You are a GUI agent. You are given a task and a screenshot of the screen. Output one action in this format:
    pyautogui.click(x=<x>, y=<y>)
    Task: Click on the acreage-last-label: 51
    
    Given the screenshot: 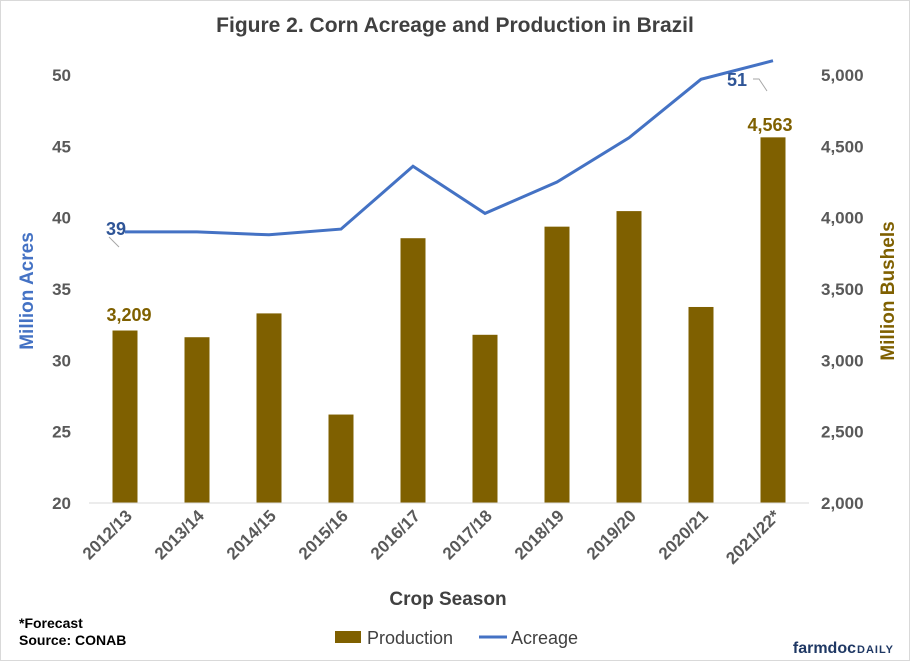 What is the action you would take?
    pyautogui.click(x=737, y=80)
    